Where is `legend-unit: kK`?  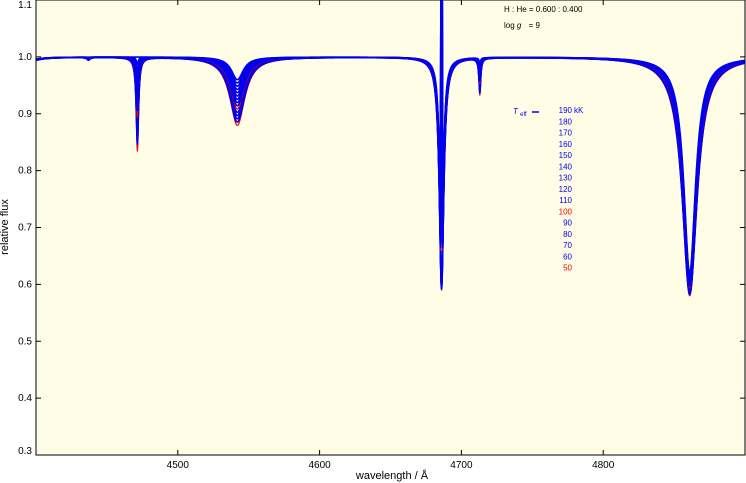
legend-unit: kK is located at coordinates (579, 110).